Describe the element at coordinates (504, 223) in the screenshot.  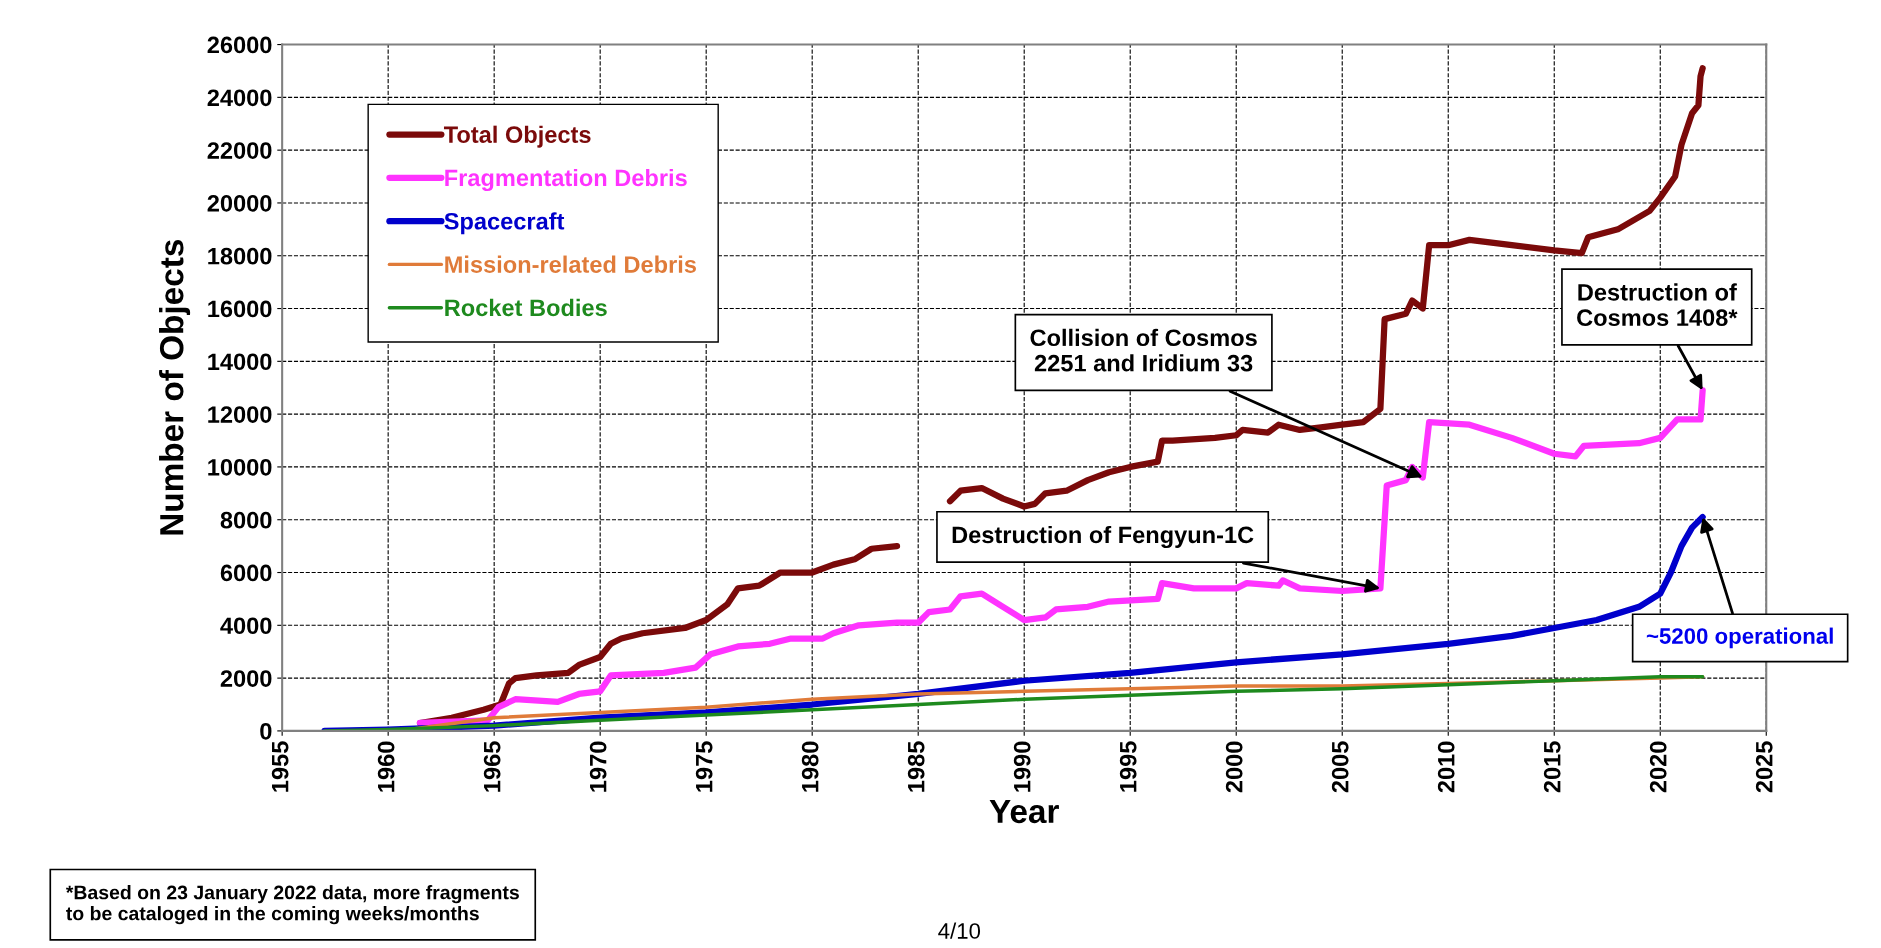
I see `legend-label: Spacecraft` at that location.